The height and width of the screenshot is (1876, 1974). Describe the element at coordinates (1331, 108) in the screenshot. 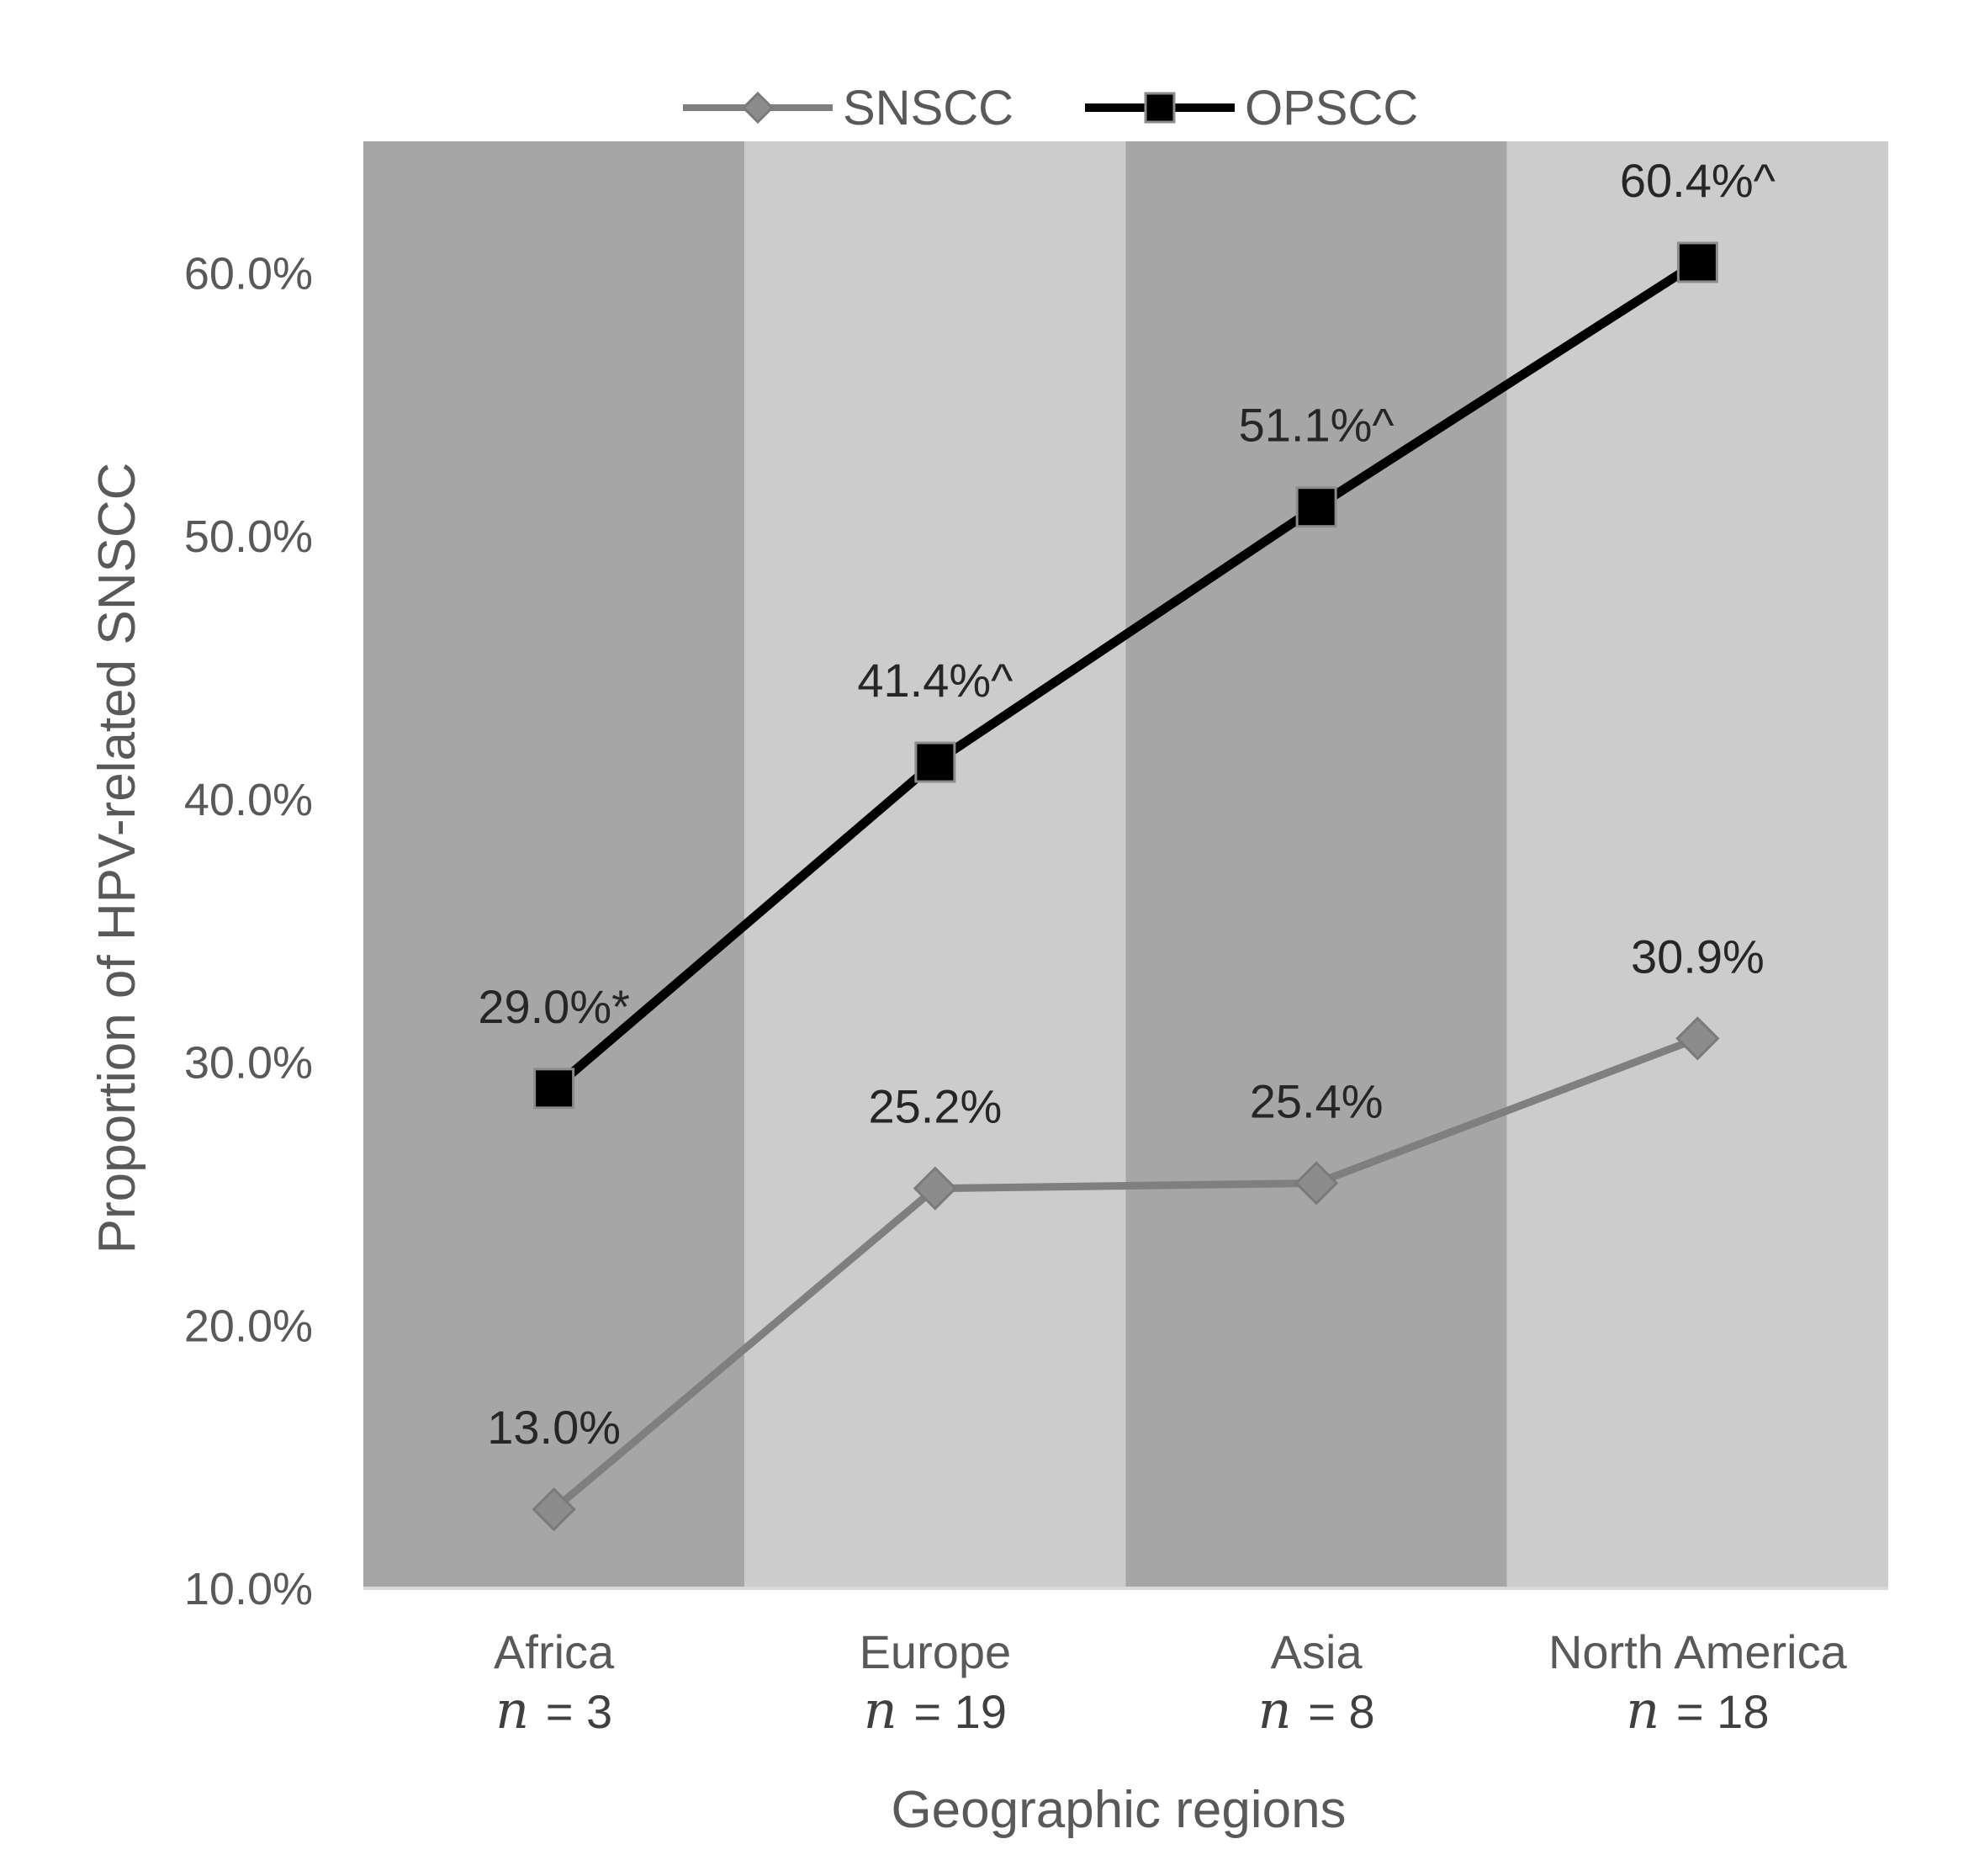

I see `legend-label: OPSCC` at that location.